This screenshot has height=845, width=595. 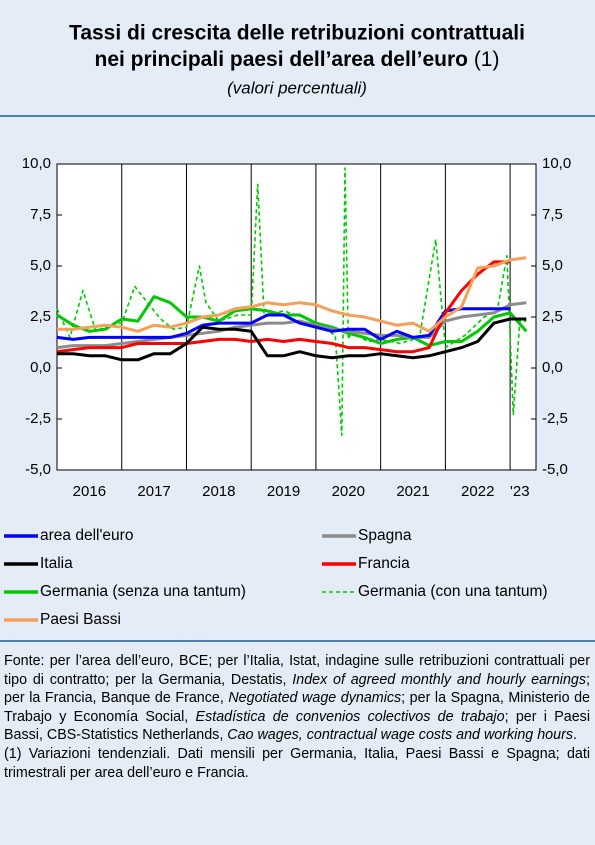 What do you see at coordinates (552, 214) in the screenshot?
I see `y2-tick-label: 7,5` at bounding box center [552, 214].